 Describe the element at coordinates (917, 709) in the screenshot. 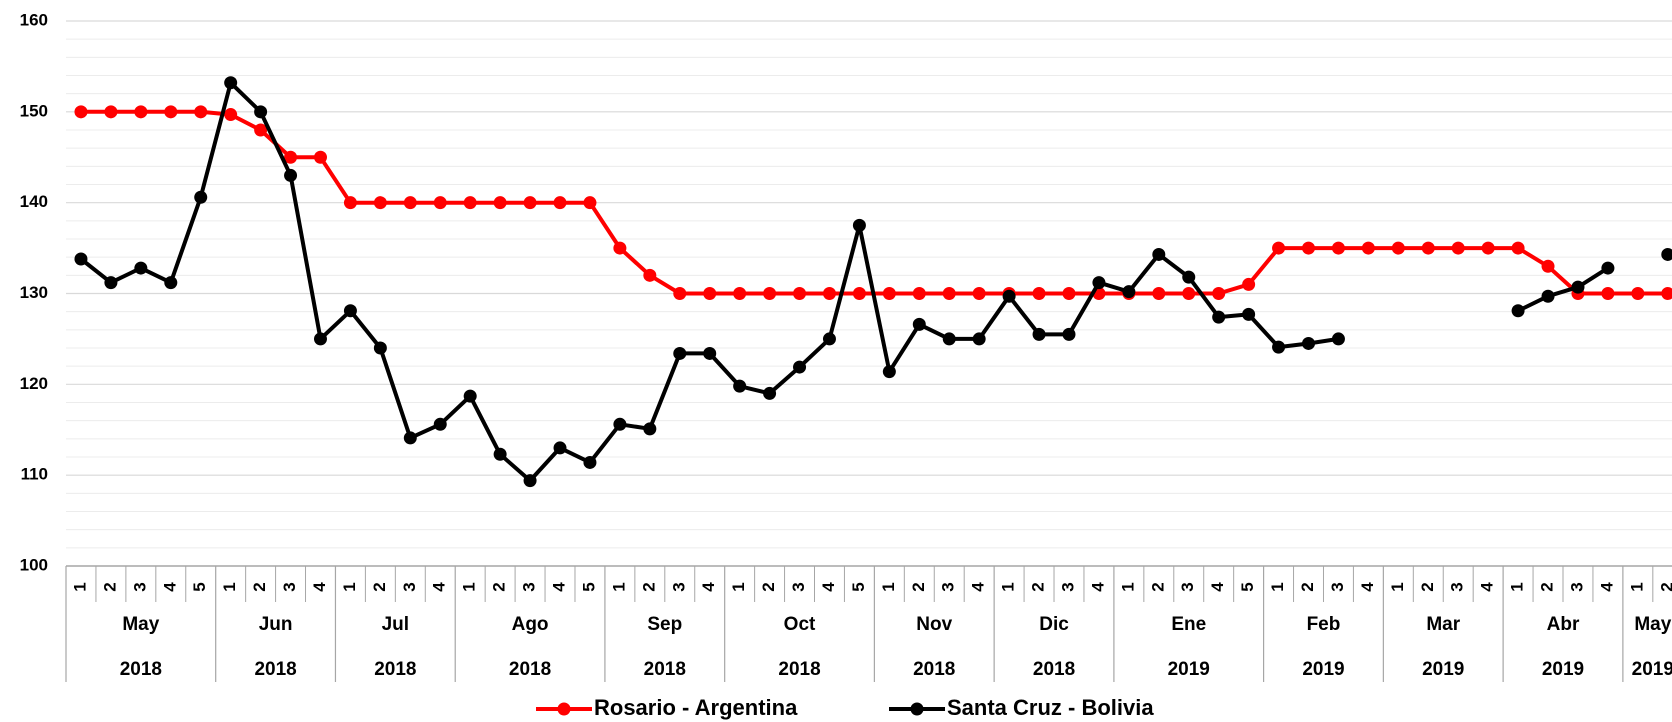

I see `legend-marker` at that location.